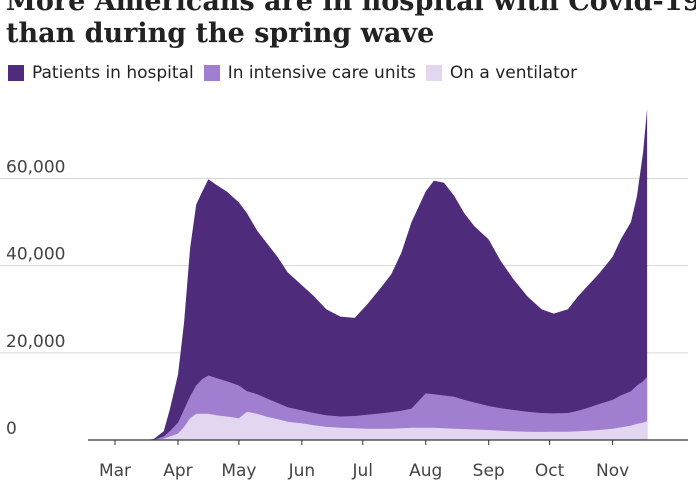 This screenshot has width=700, height=500. I want to click on legend-item-ventilator: On a ventilator, so click(501, 73).